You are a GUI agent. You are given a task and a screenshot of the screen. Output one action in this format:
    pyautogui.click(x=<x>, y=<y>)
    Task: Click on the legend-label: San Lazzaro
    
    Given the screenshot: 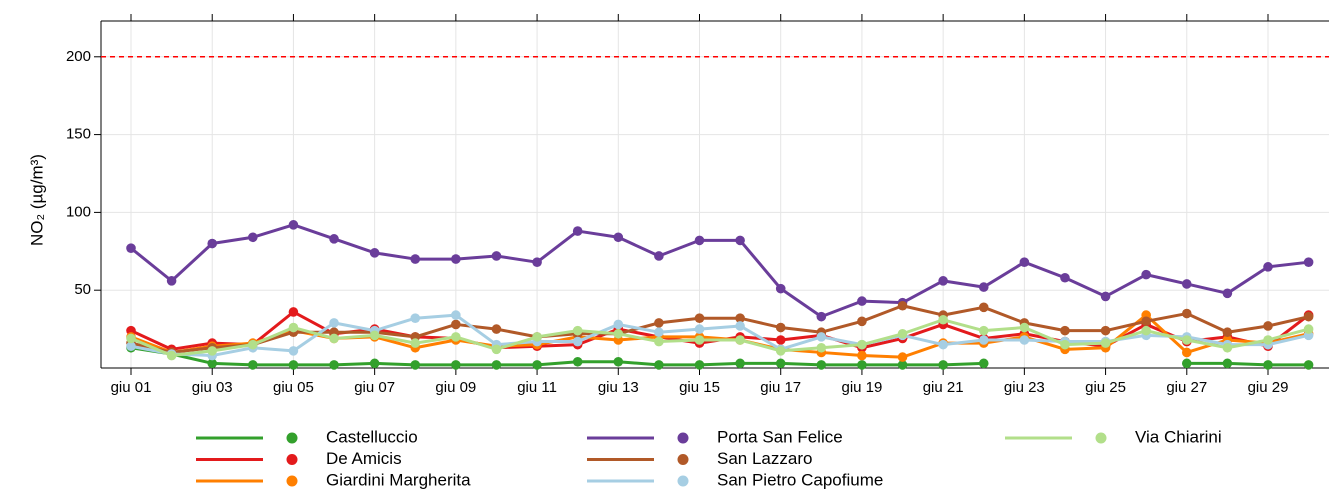 What is the action you would take?
    pyautogui.click(x=764, y=458)
    